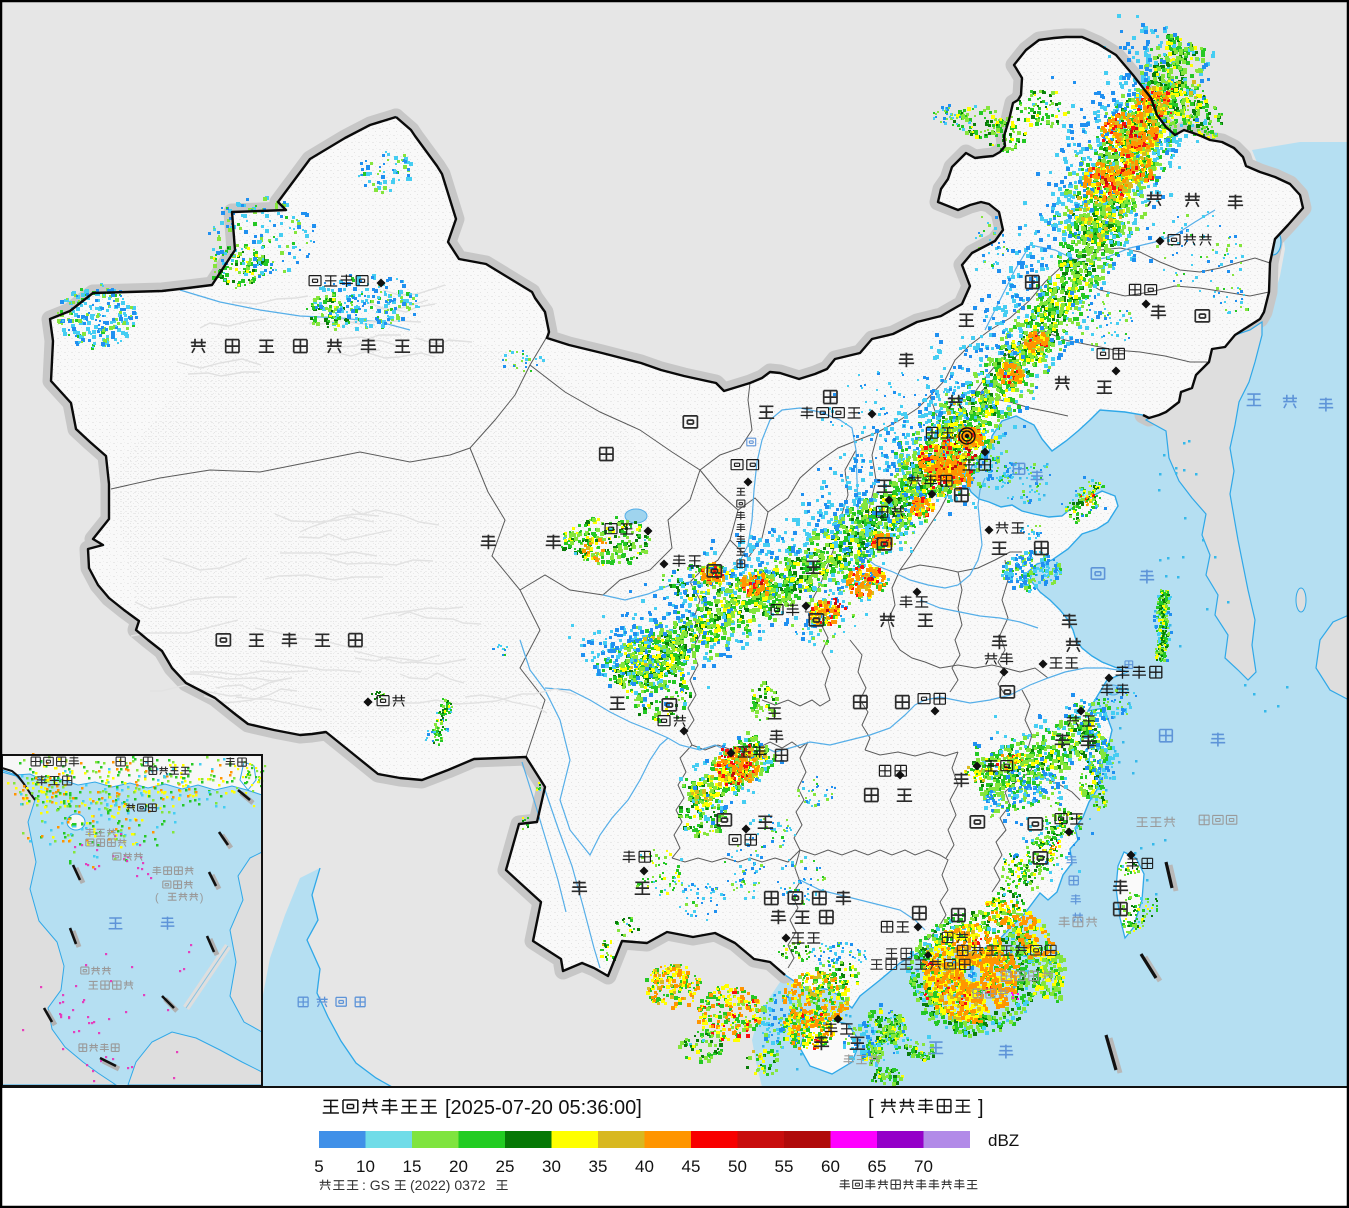 This screenshot has width=1349, height=1208. What do you see at coordinates (543, 1108) in the screenshot?
I see `svg-text: [2025-07-20 05:36:00]` at bounding box center [543, 1108].